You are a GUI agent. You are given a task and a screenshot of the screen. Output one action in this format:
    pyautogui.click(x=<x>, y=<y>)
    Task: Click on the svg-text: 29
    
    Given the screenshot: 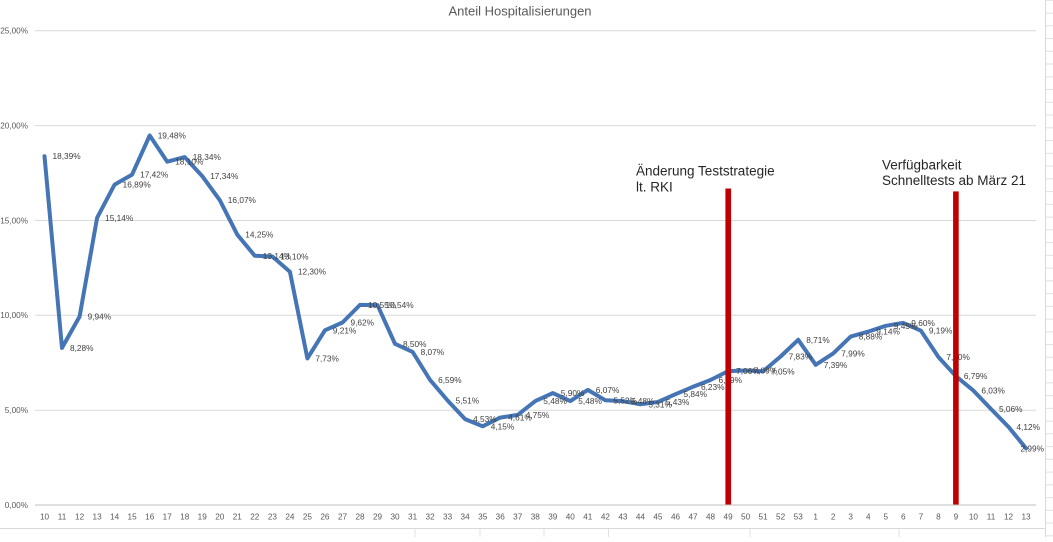 What is the action you would take?
    pyautogui.click(x=378, y=517)
    